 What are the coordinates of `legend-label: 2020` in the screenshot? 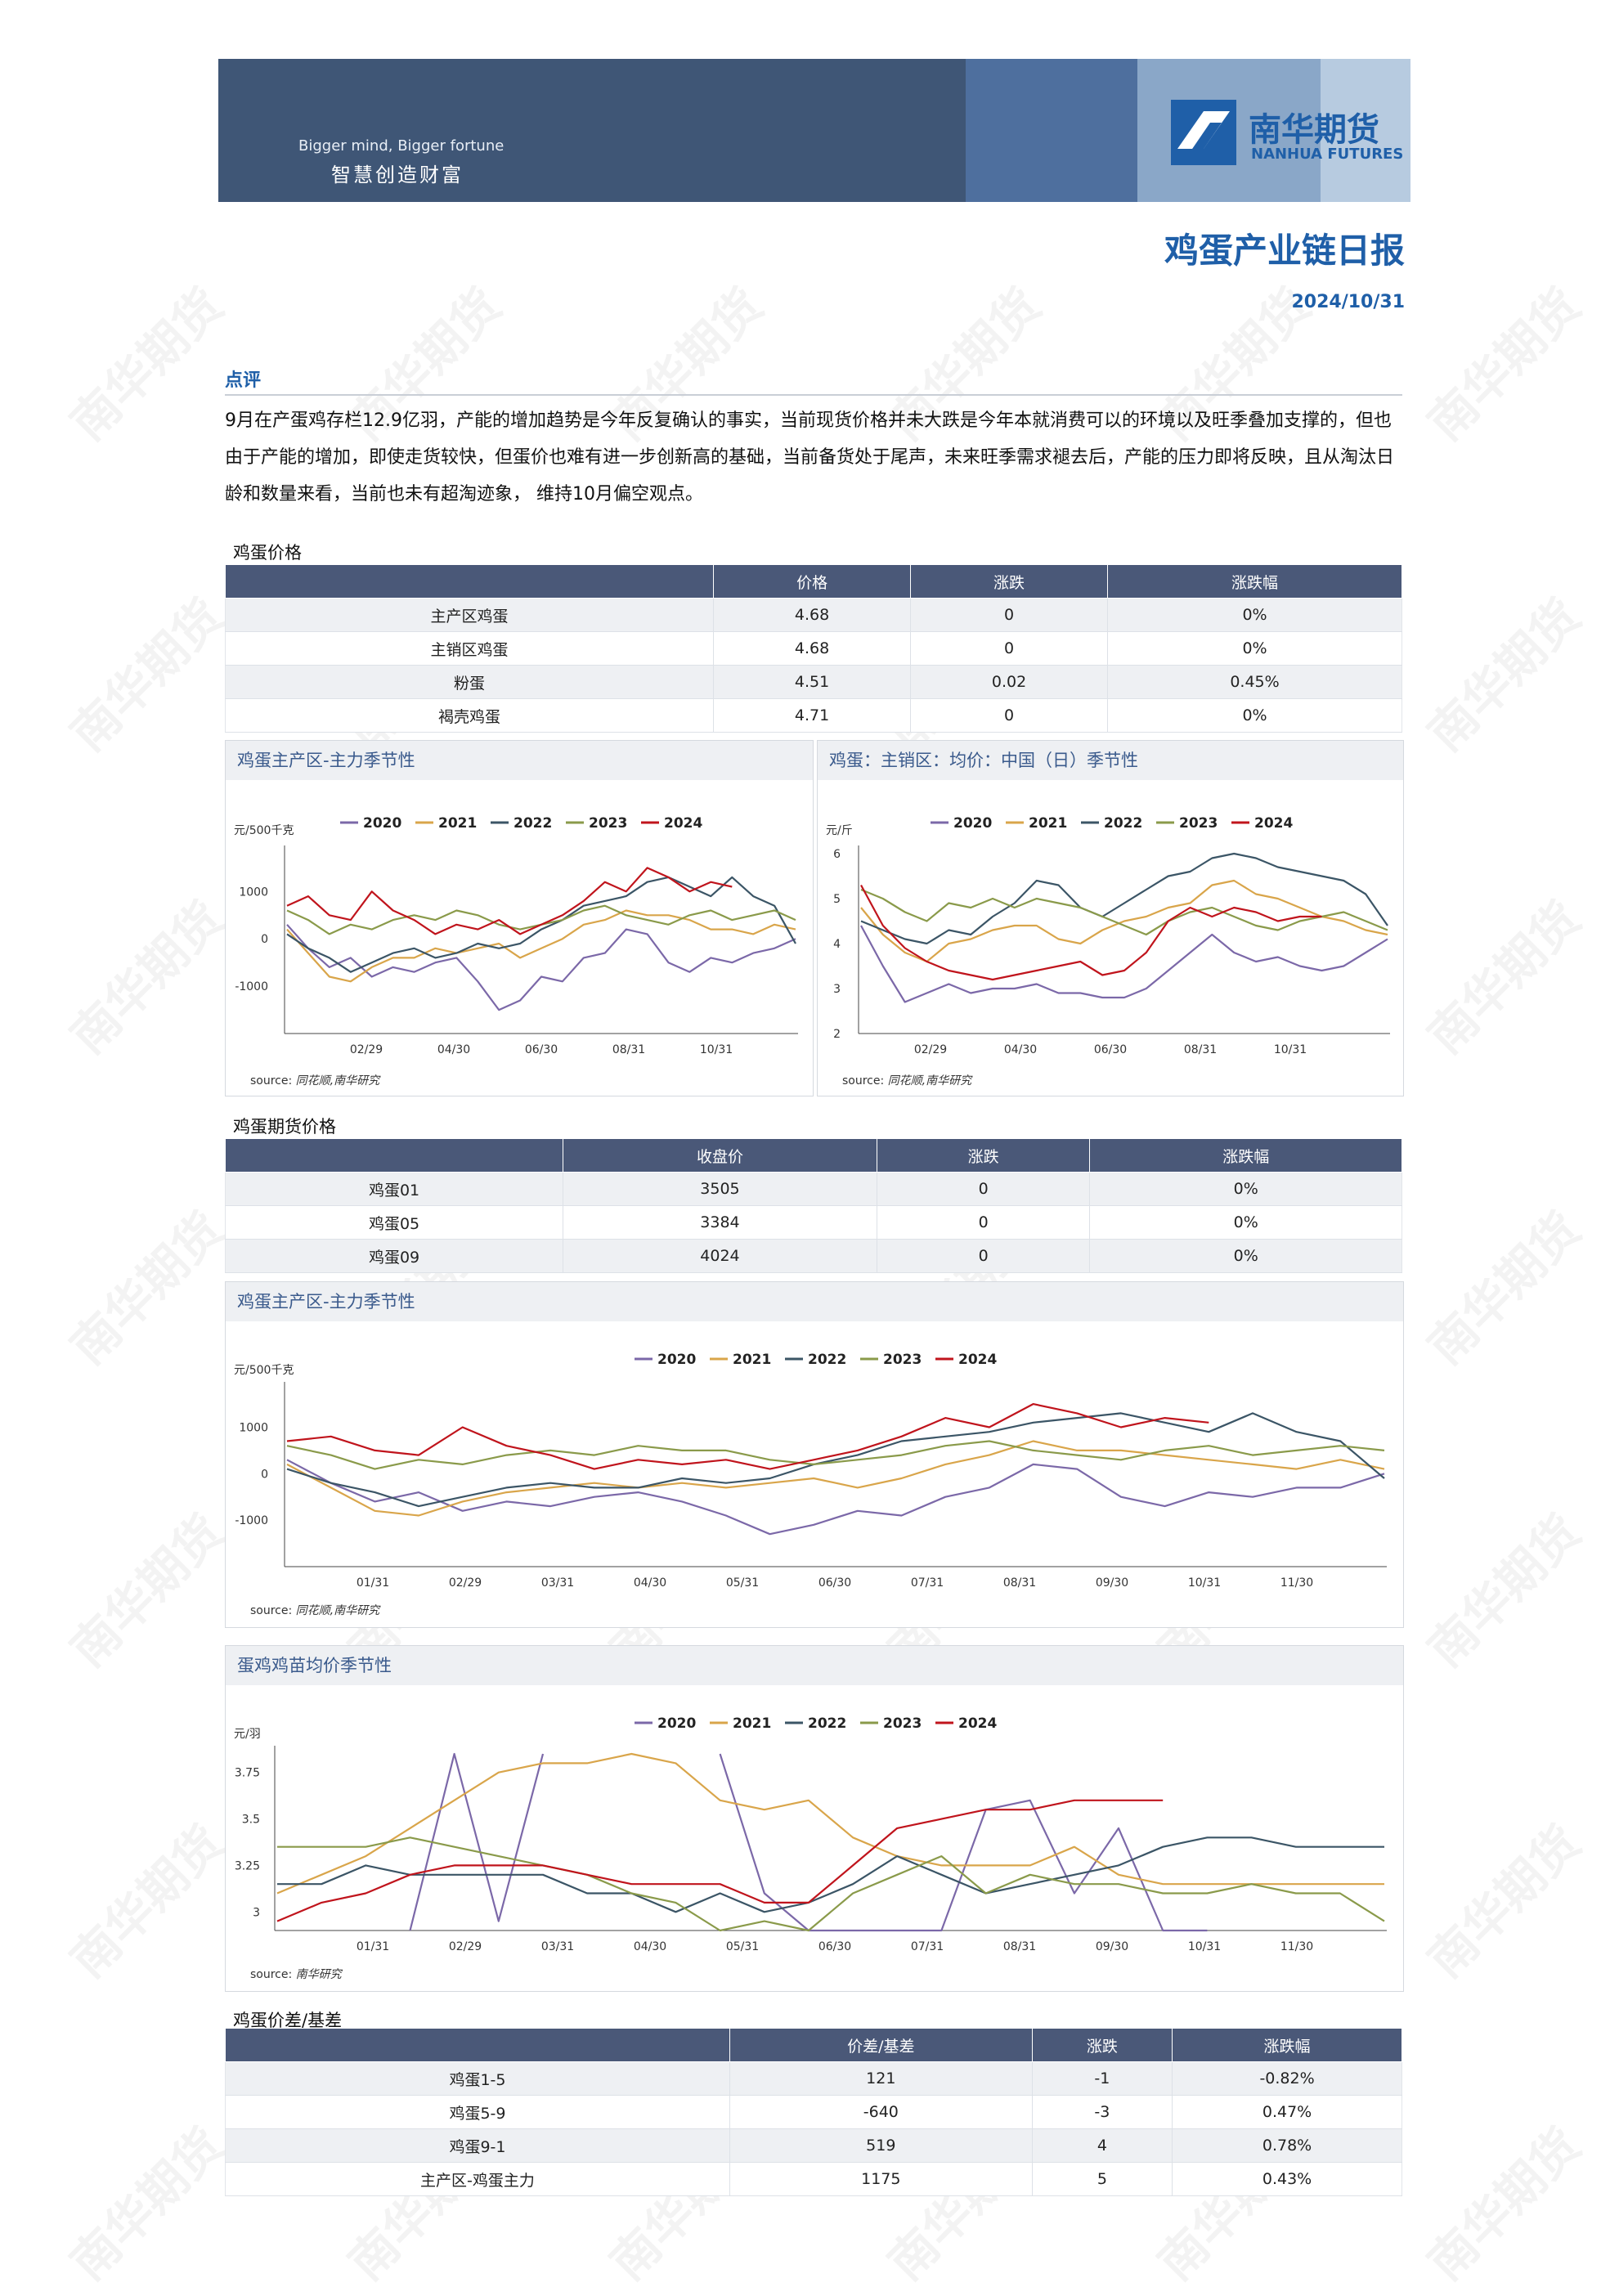 It's located at (972, 823).